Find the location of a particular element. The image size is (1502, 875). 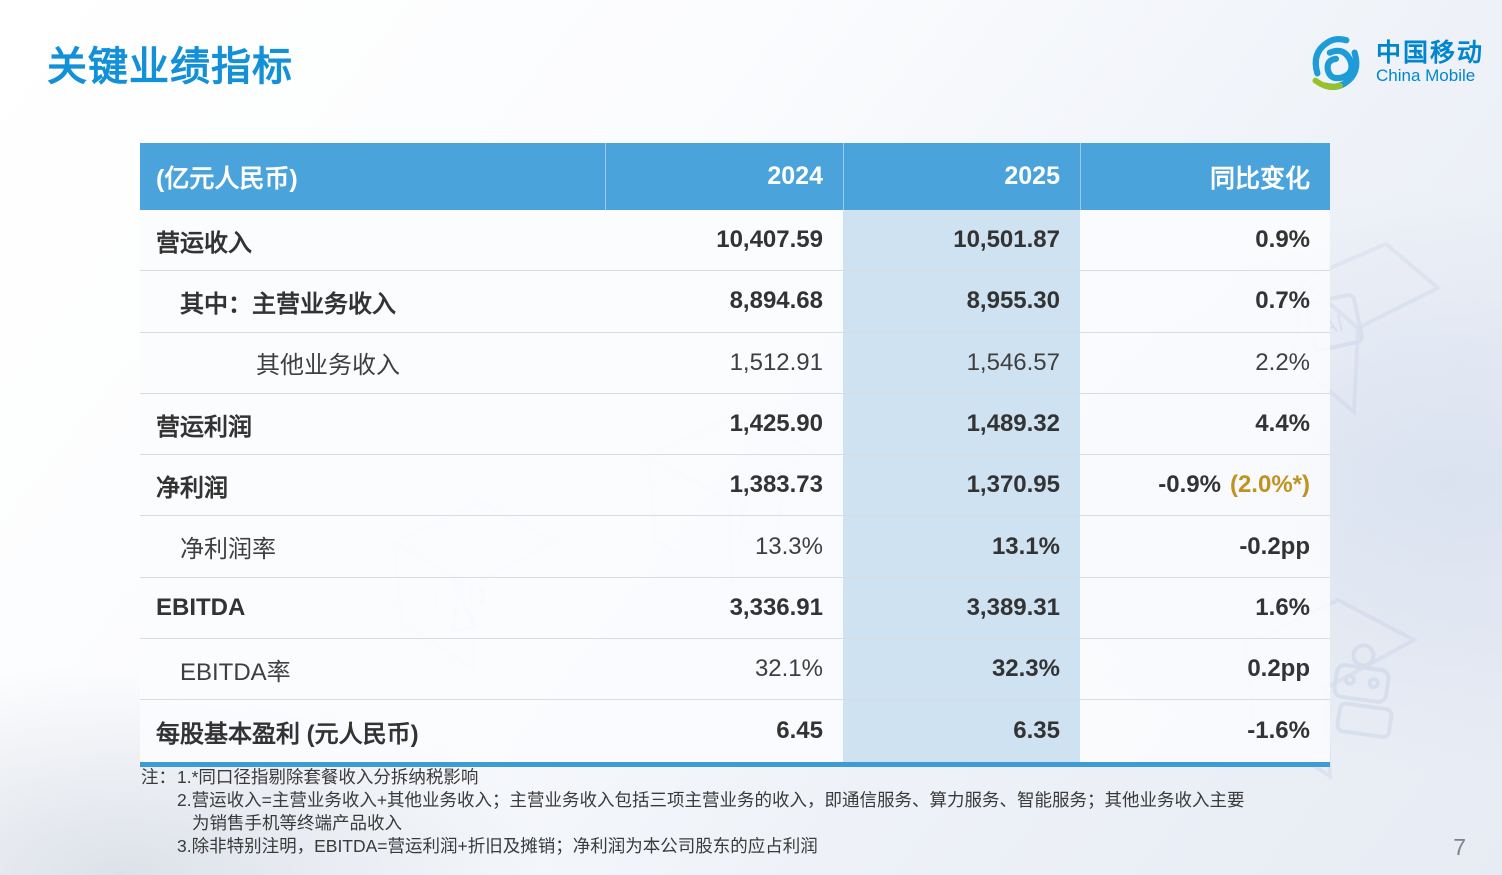

cell-change: 4.4% is located at coordinates (1205, 424).